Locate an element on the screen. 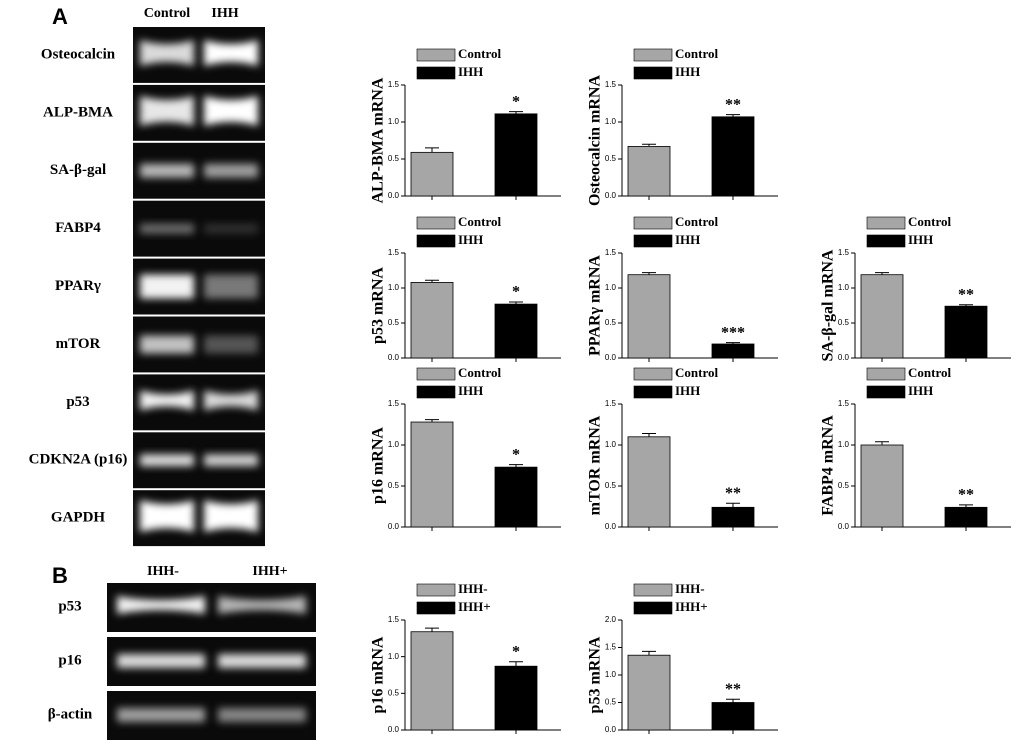  y-axis-label: ALP-BMA mRNA is located at coordinates (378, 140).